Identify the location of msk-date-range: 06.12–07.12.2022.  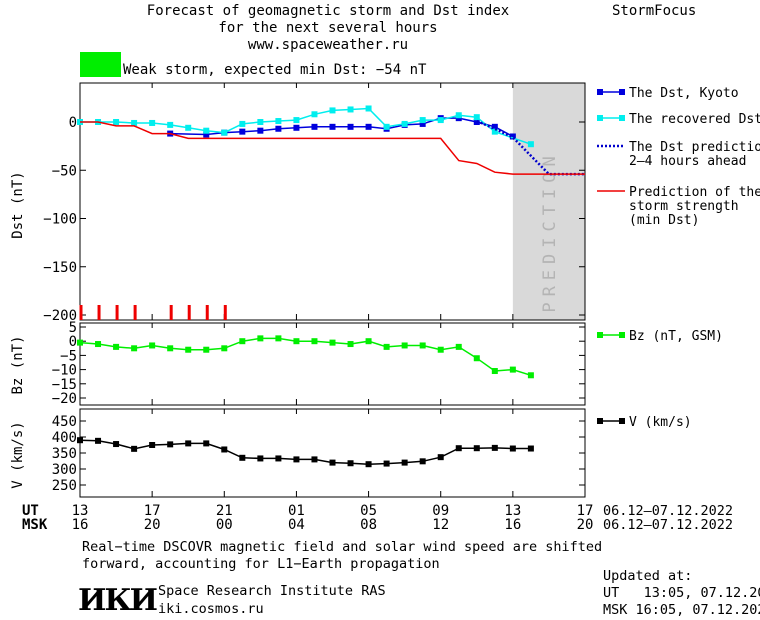
(668, 525).